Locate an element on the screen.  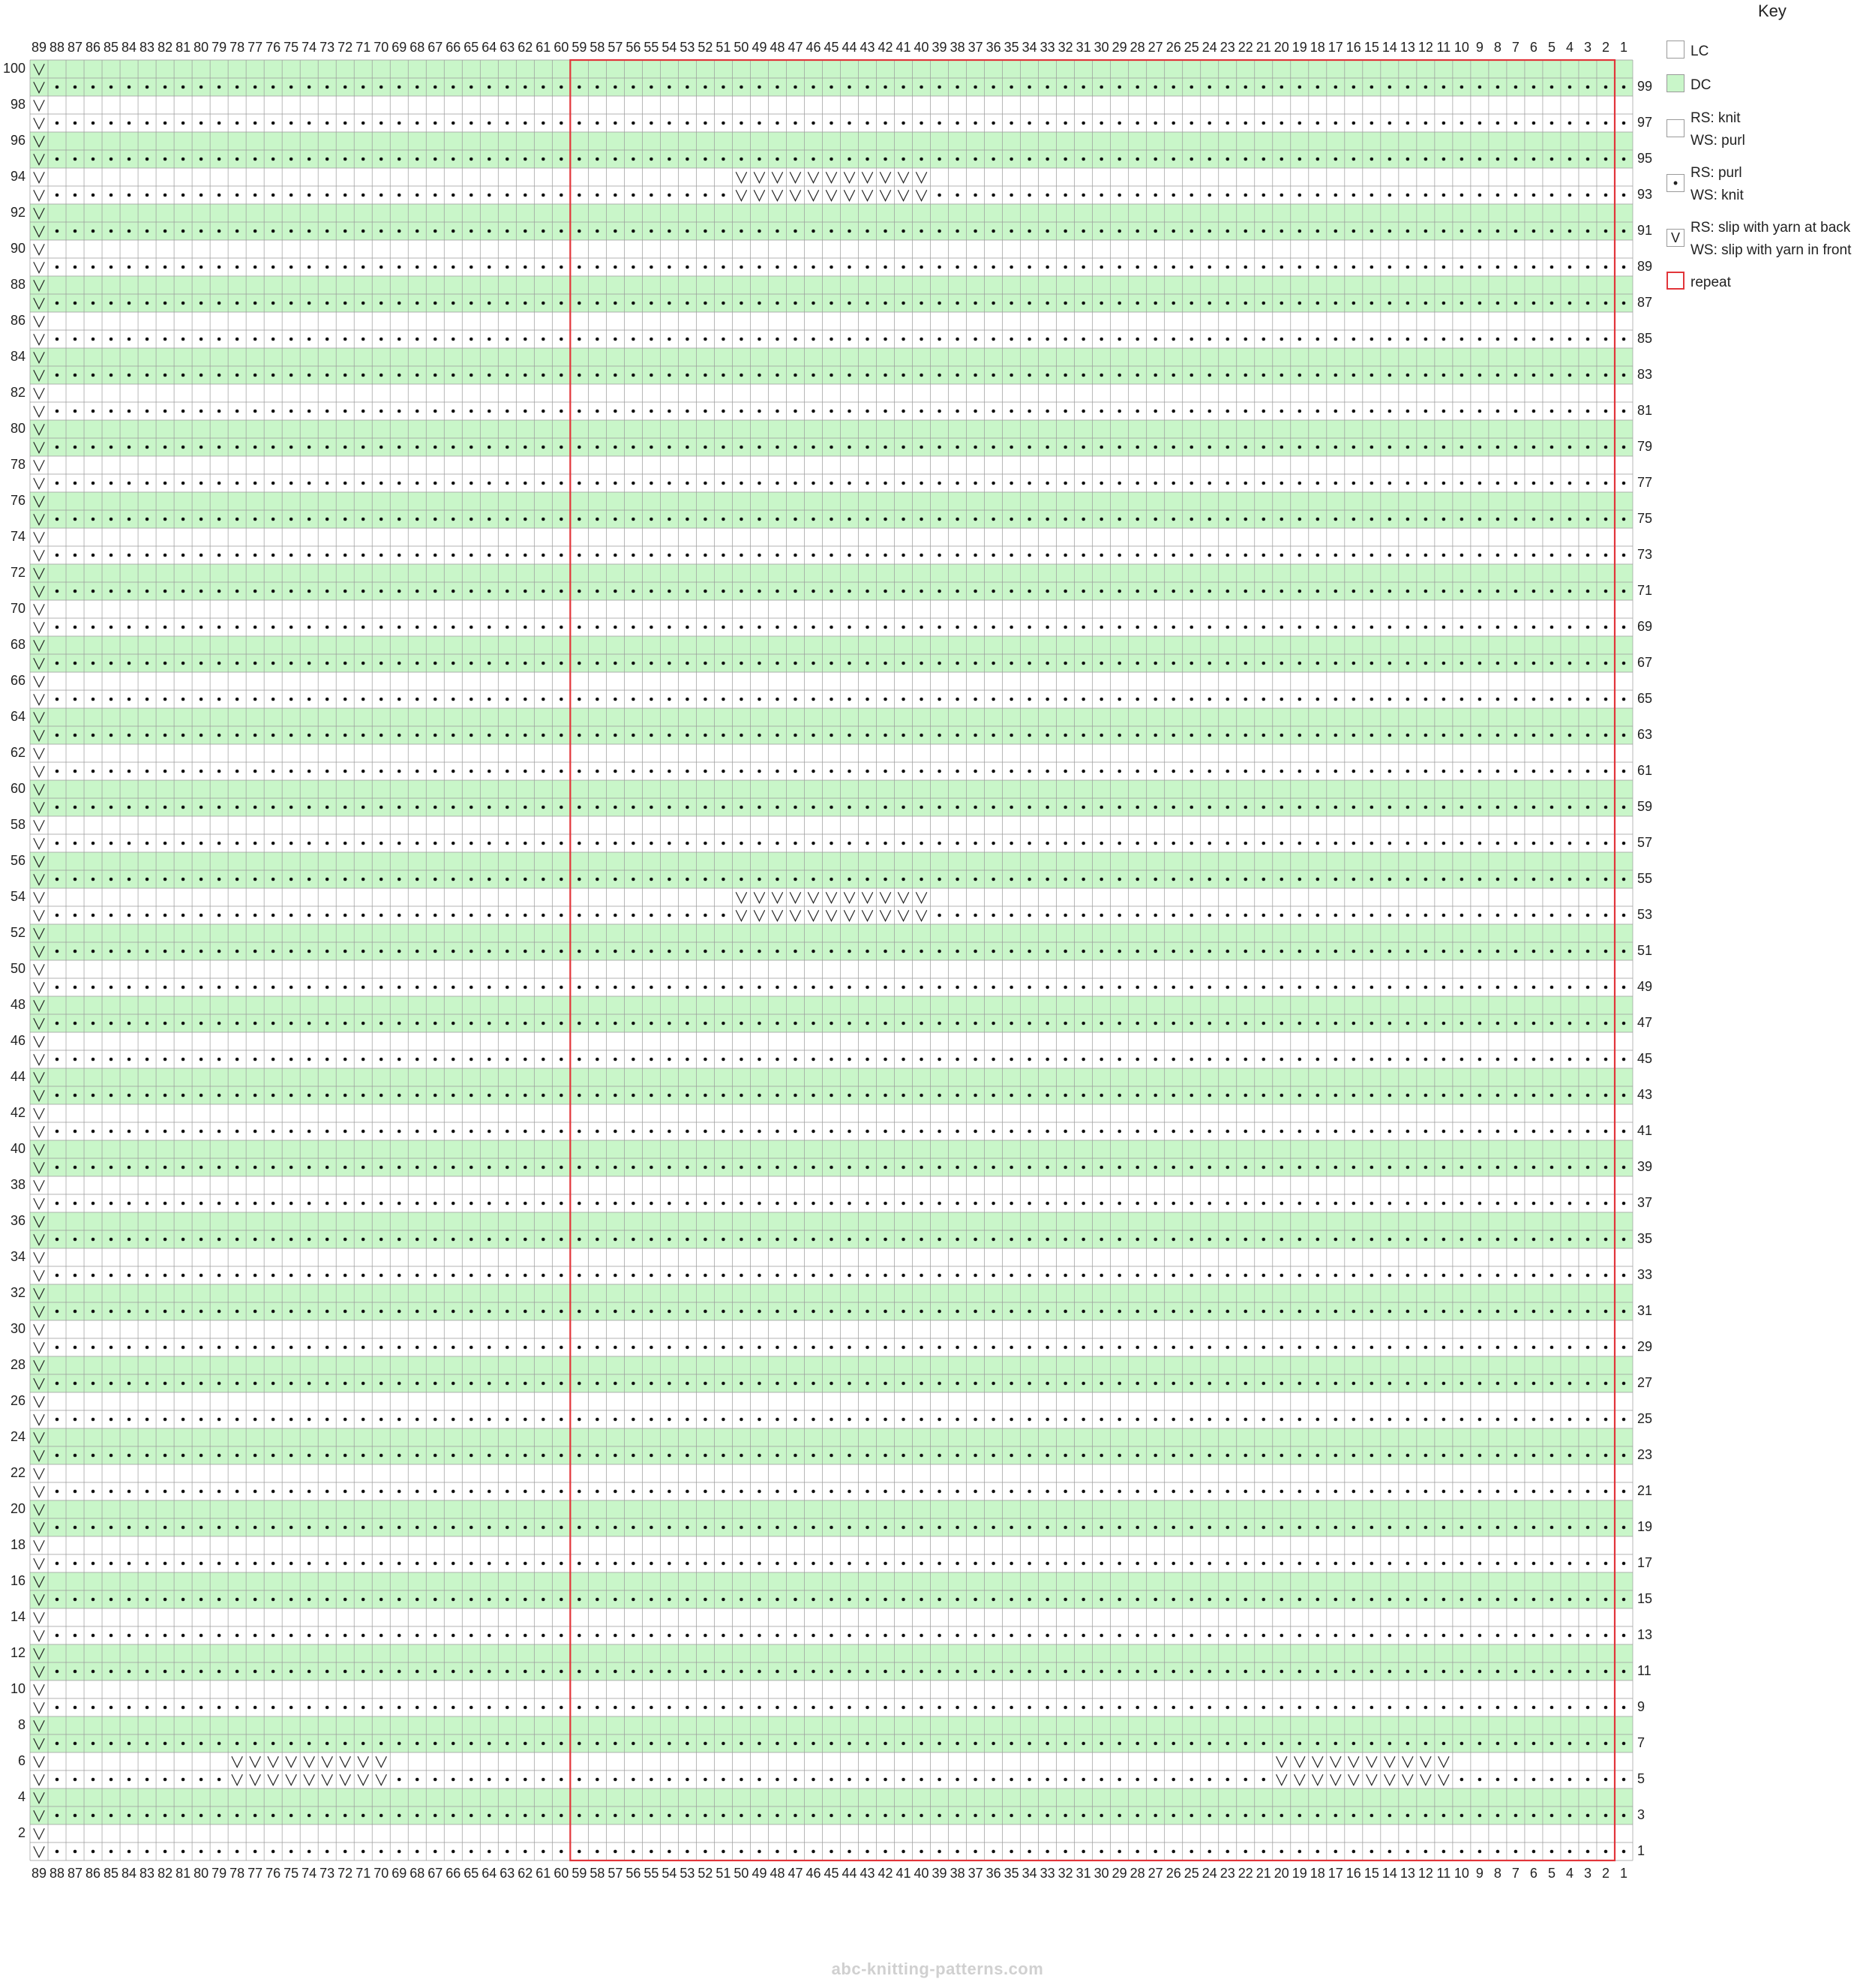
column-number-top: 81 is located at coordinates (183, 47).